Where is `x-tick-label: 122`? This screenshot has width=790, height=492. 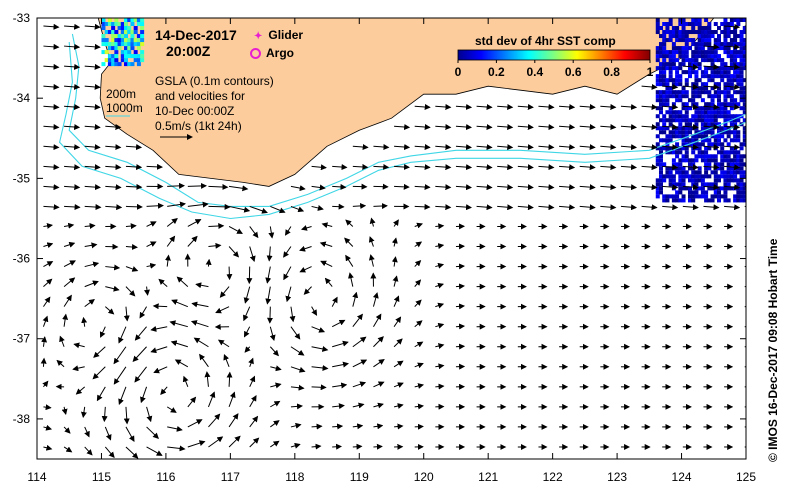 x-tick-label: 122 is located at coordinates (553, 477).